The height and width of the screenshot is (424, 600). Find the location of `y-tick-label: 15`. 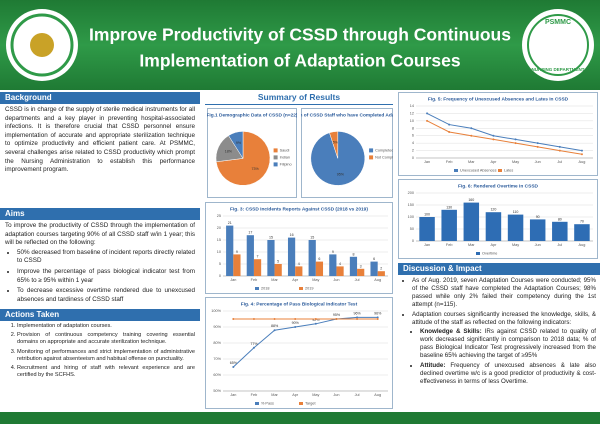

y-tick-label: 15 is located at coordinates (219, 240).